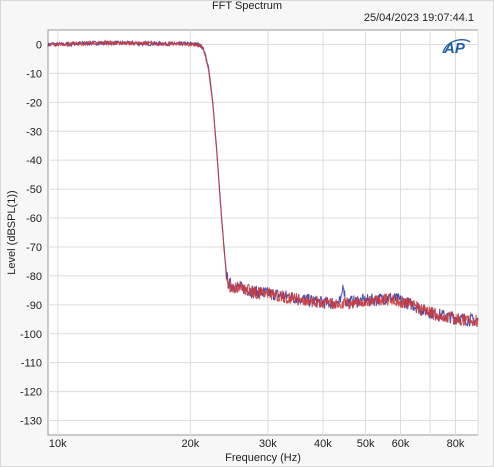 The height and width of the screenshot is (467, 494). What do you see at coordinates (247, 6) in the screenshot?
I see `chart-title: FFT Spectrum` at bounding box center [247, 6].